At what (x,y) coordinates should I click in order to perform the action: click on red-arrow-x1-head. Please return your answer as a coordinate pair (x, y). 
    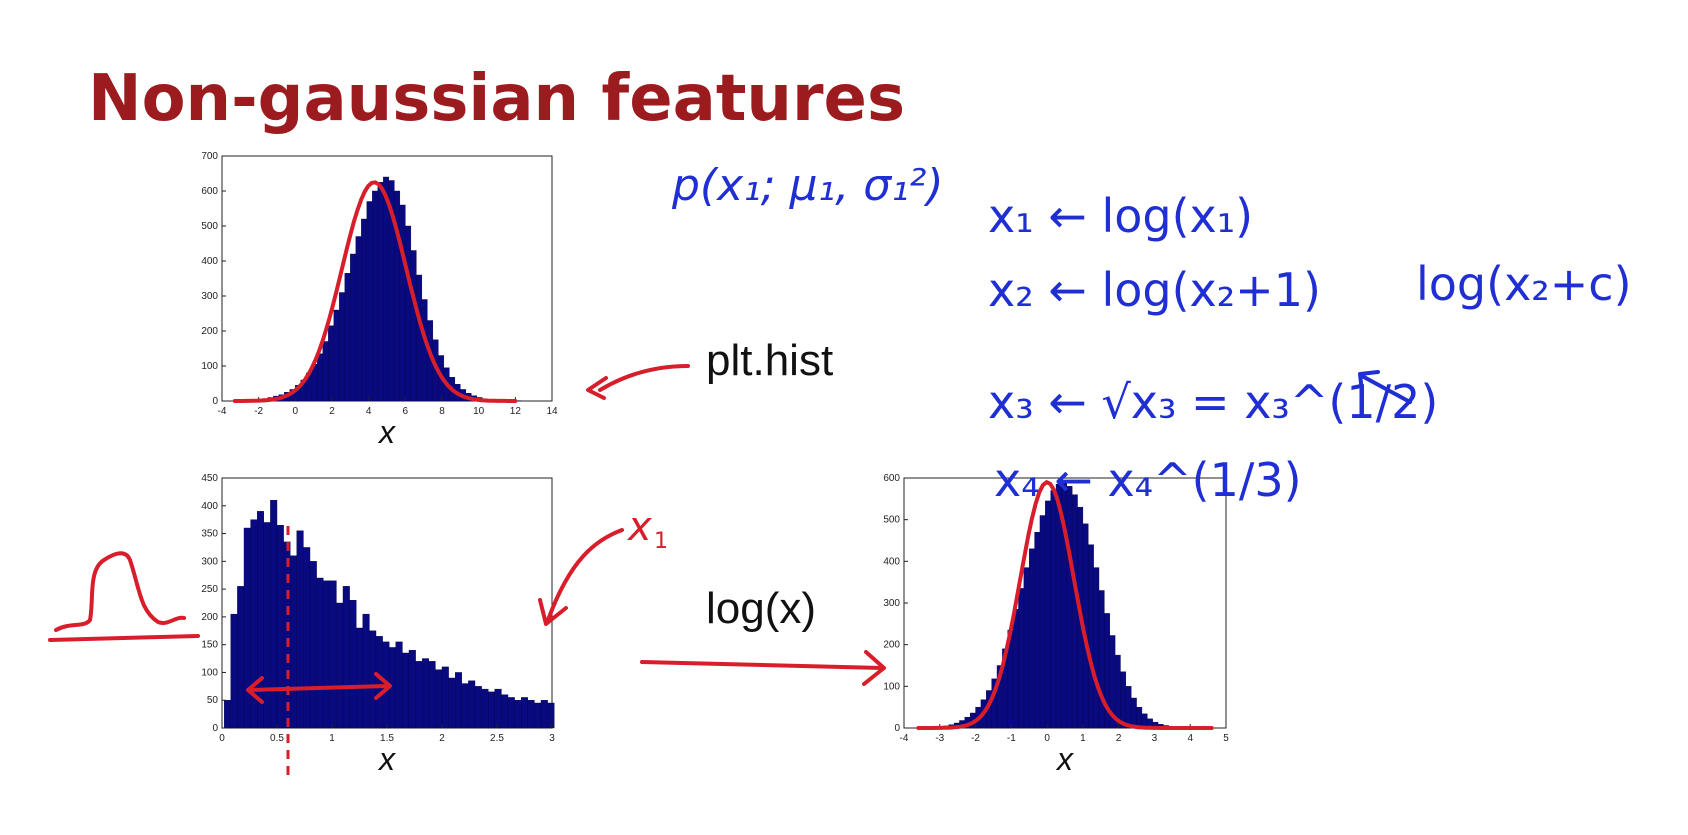
    Looking at the image, I should click on (553, 612).